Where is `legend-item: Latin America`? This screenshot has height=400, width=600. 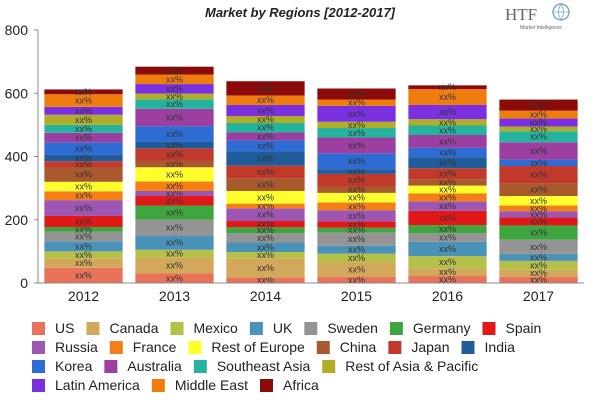
legend-item: Latin America is located at coordinates (86, 385).